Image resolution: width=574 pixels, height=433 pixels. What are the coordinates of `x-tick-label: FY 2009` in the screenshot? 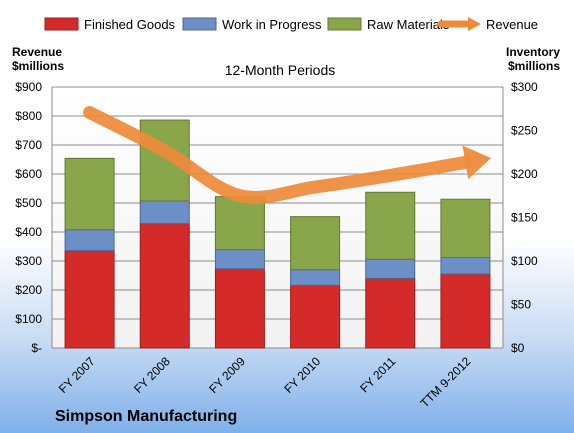 It's located at (227, 375).